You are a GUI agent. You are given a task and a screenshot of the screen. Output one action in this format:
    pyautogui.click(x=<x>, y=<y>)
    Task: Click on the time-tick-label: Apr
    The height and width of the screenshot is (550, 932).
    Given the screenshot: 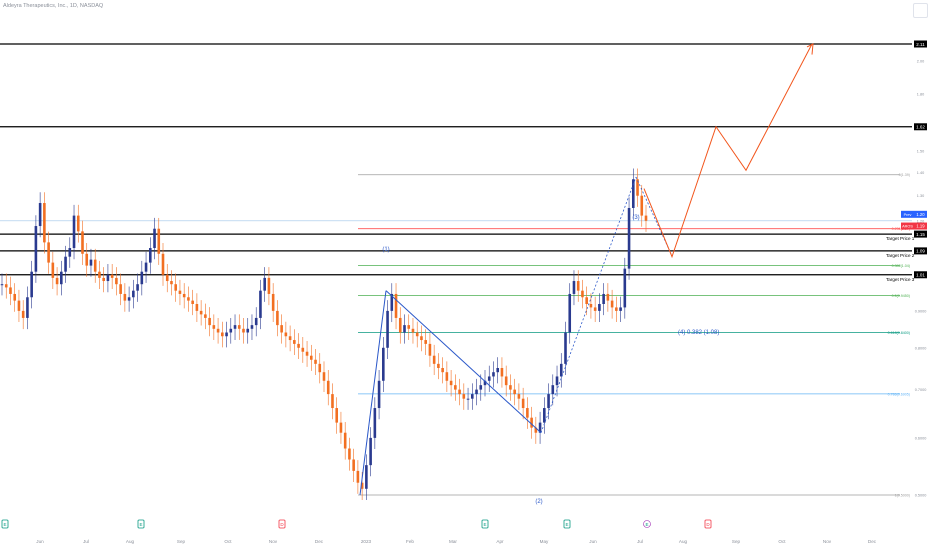 What is the action you would take?
    pyautogui.click(x=500, y=541)
    